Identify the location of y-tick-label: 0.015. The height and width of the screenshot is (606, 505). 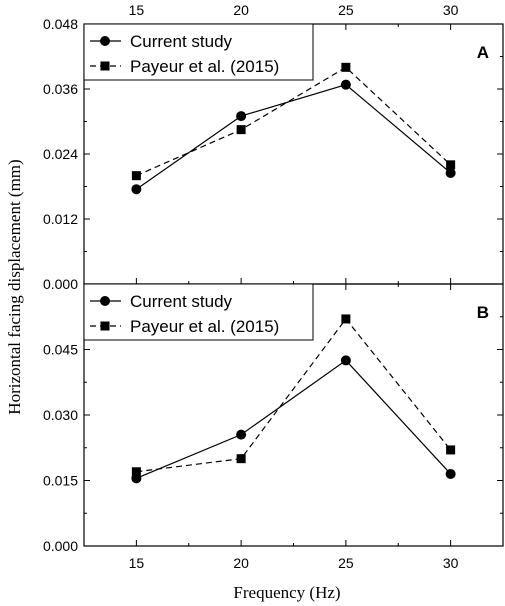
(60, 481).